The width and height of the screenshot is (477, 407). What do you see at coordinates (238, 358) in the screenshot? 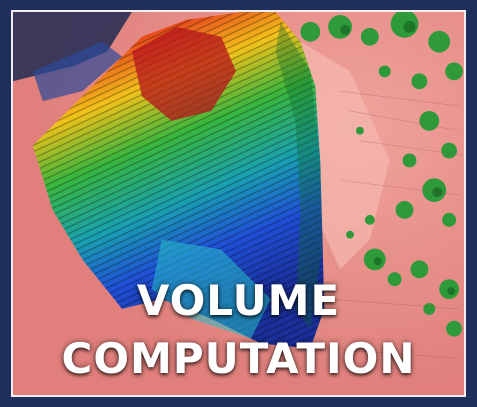
I see `overlay-title-line-2: COMPUTATION` at bounding box center [238, 358].